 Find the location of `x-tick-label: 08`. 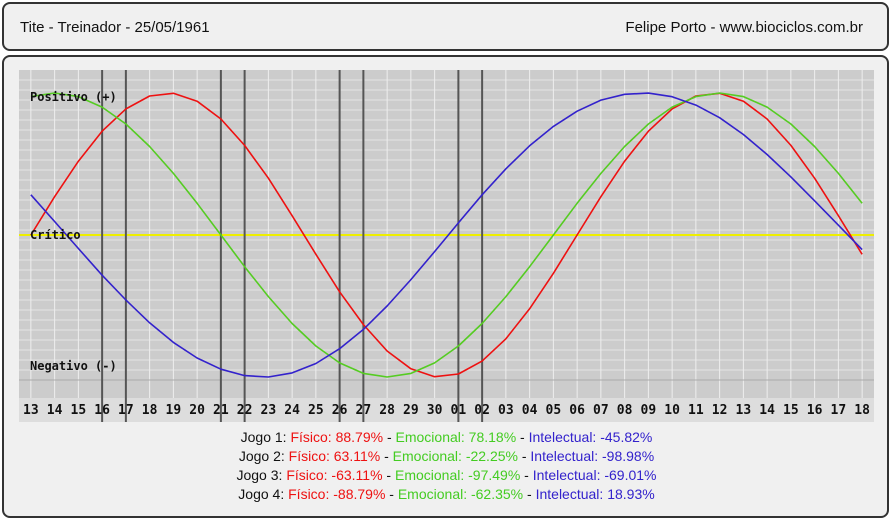

x-tick-label: 08 is located at coordinates (625, 410).